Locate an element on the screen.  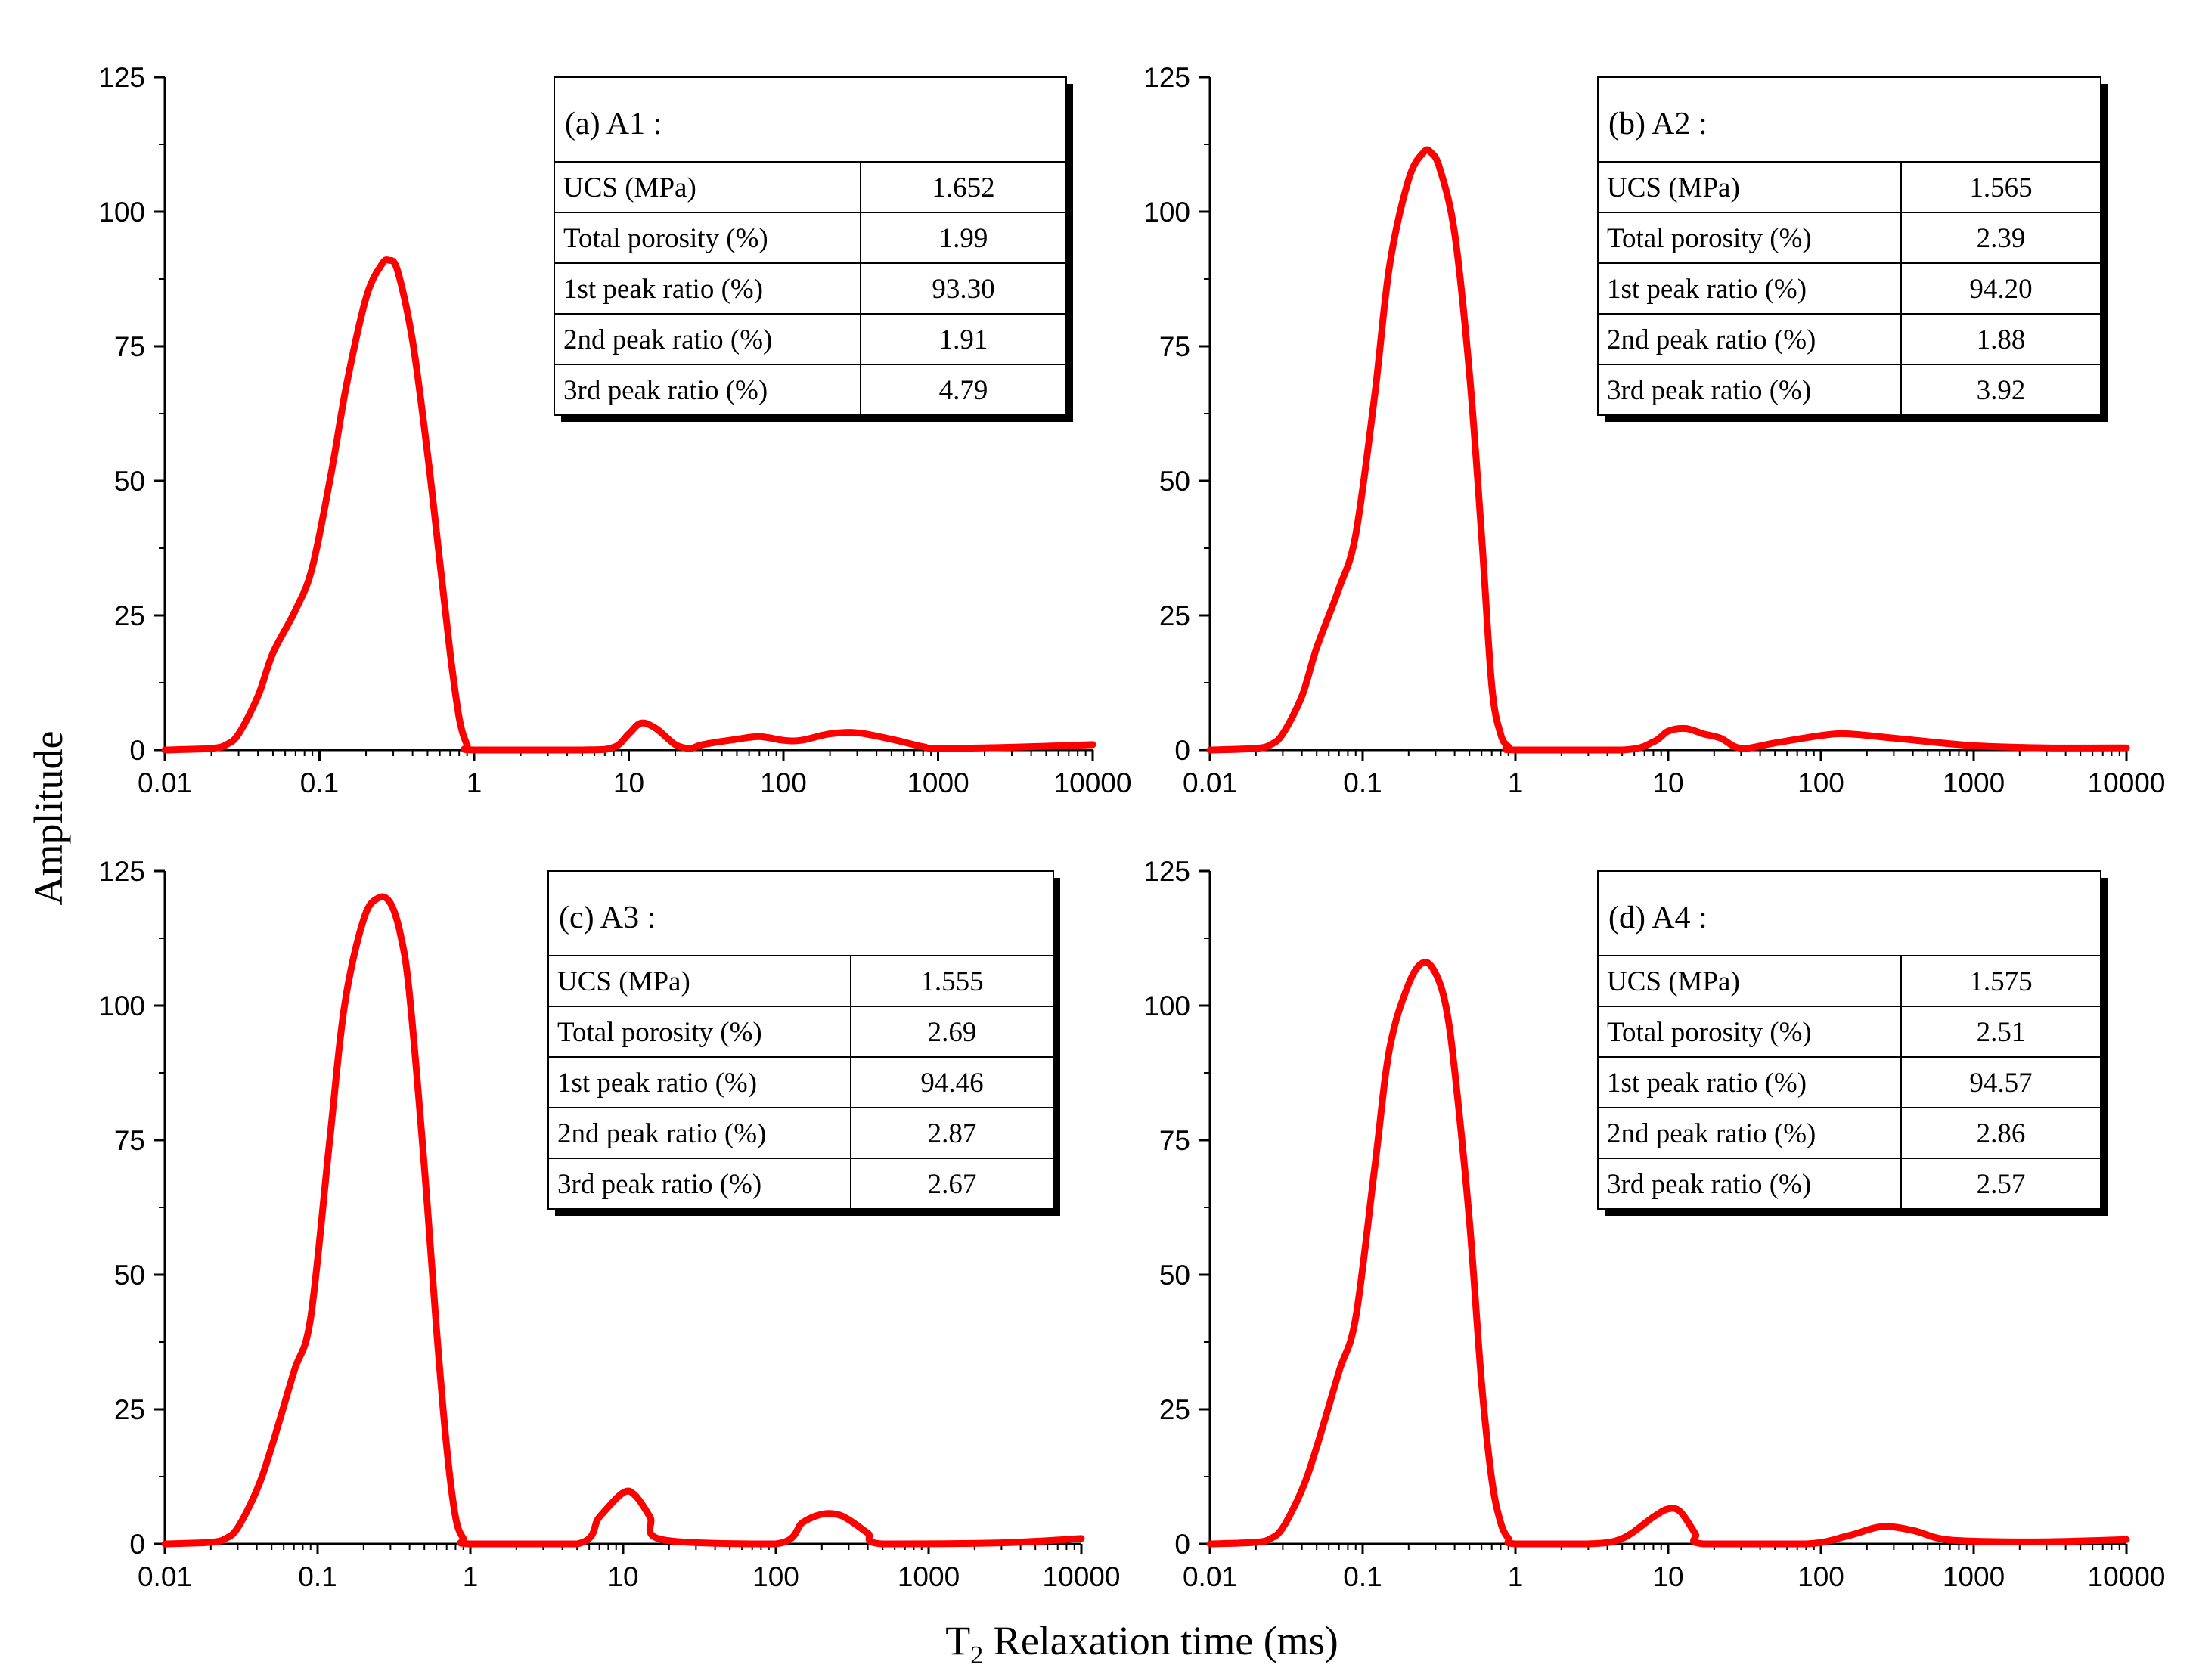
table-title: (a) A1 : is located at coordinates (613, 124).